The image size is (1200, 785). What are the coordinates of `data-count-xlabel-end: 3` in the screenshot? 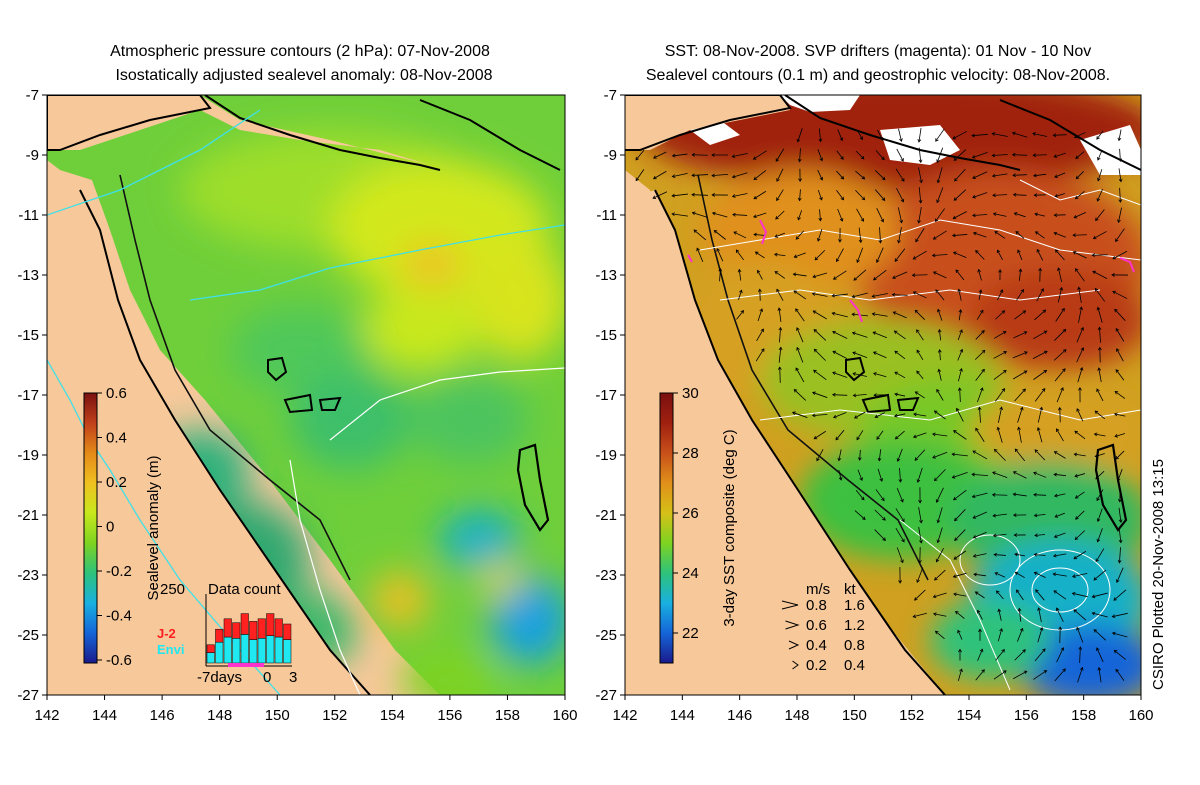 It's located at (293, 677).